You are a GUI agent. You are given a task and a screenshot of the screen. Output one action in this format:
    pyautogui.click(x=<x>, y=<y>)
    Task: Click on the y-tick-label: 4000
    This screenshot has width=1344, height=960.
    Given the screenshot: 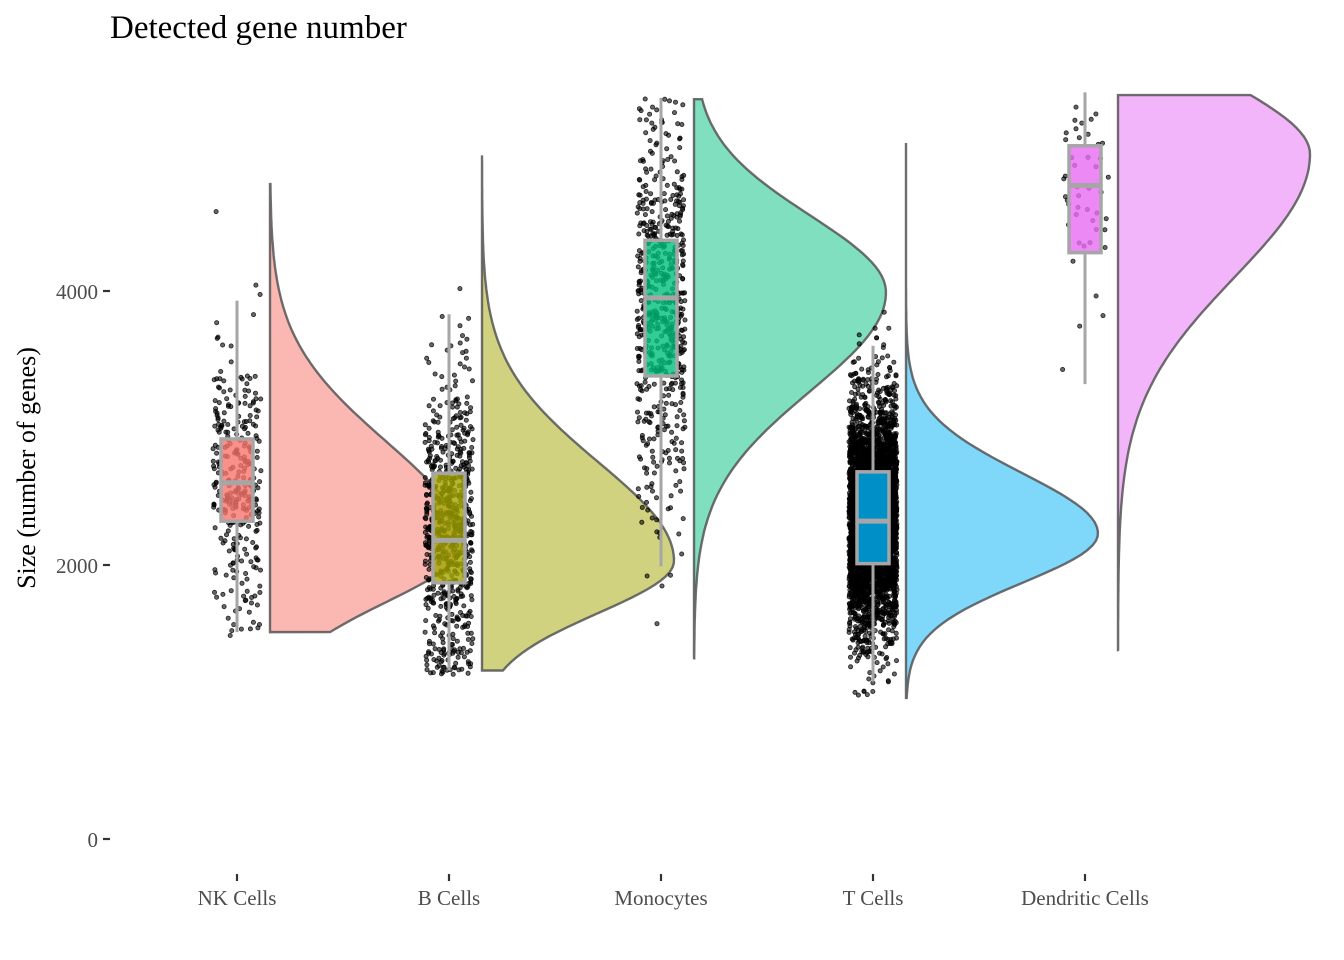 What is the action you would take?
    pyautogui.click(x=77, y=292)
    